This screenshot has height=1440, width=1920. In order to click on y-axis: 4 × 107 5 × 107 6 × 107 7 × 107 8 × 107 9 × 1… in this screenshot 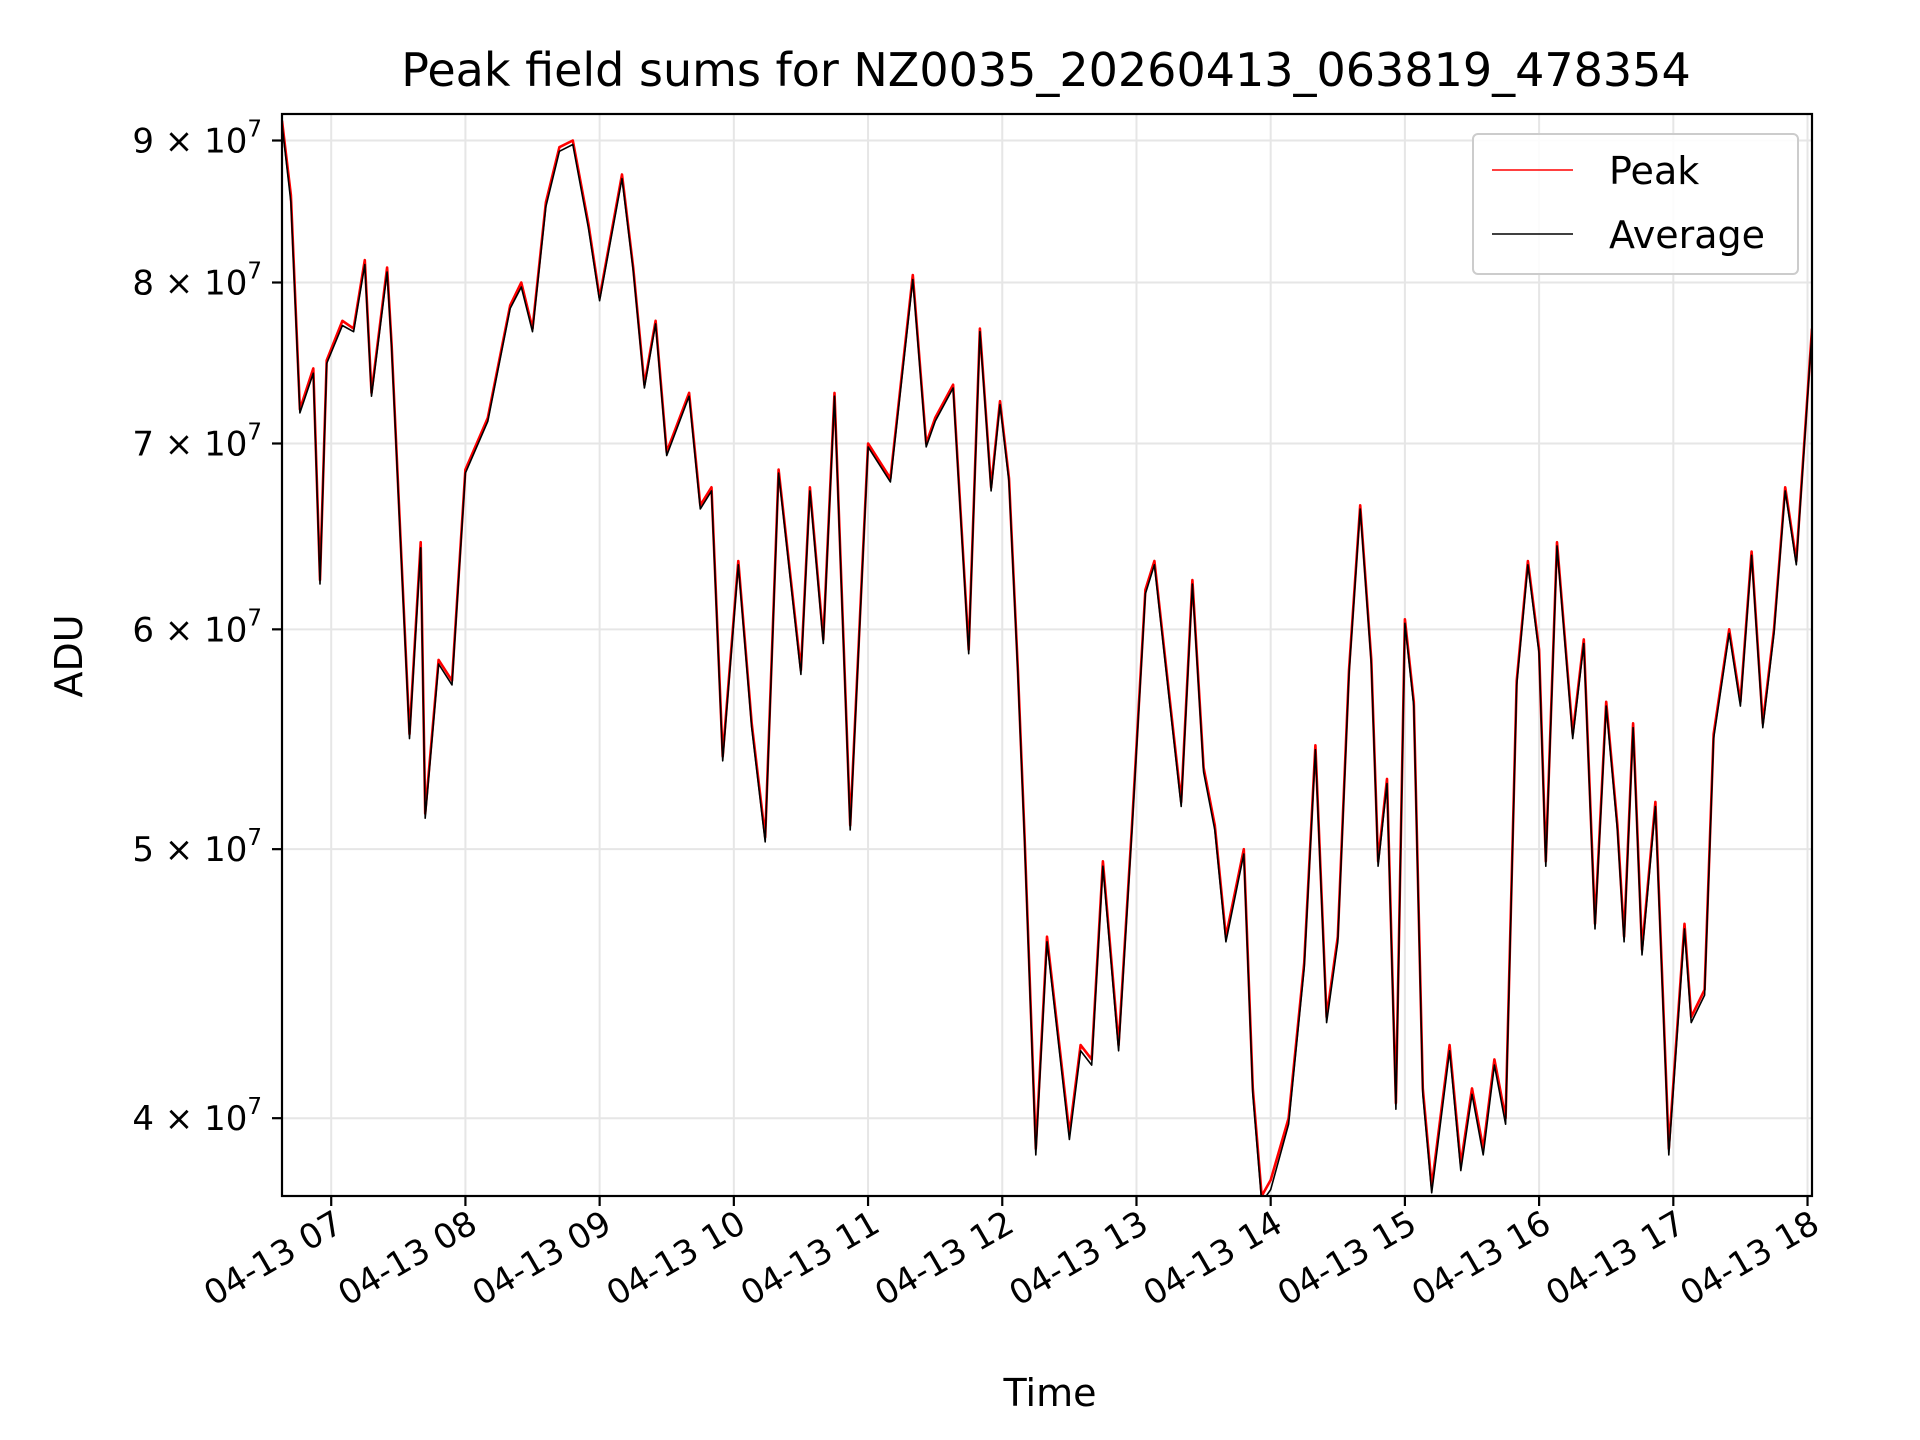, I will do `click(207, 627)`.